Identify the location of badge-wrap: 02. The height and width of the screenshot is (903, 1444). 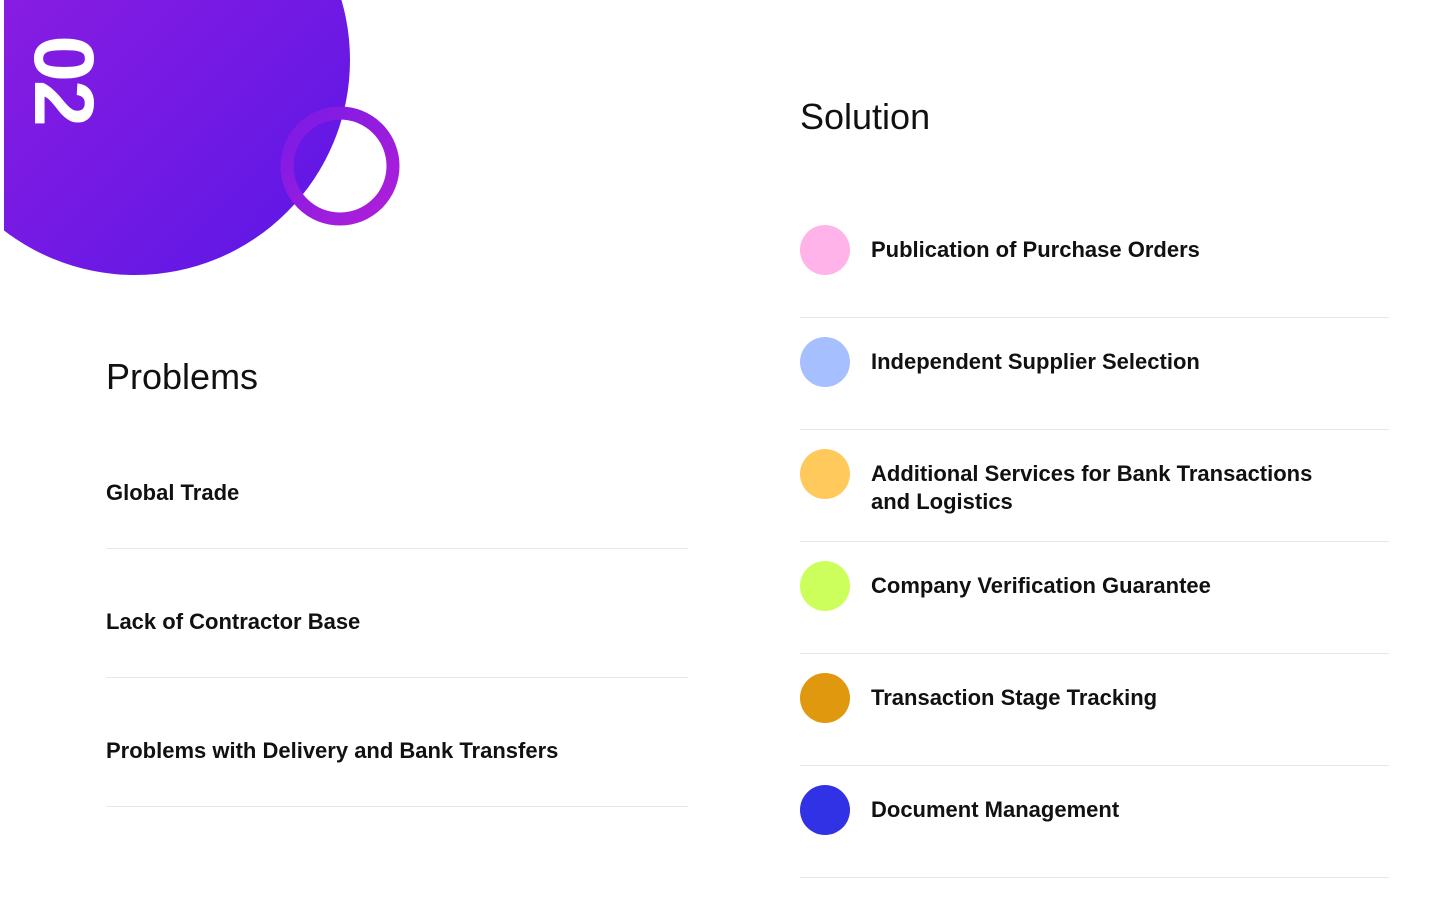
(64, 82).